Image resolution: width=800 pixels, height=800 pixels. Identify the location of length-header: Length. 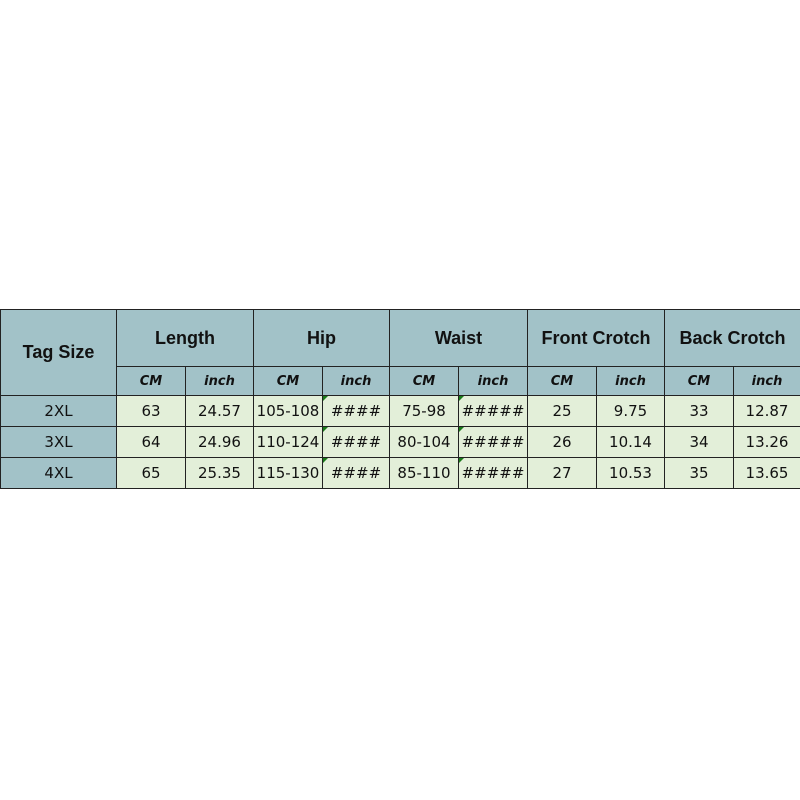
(185, 338).